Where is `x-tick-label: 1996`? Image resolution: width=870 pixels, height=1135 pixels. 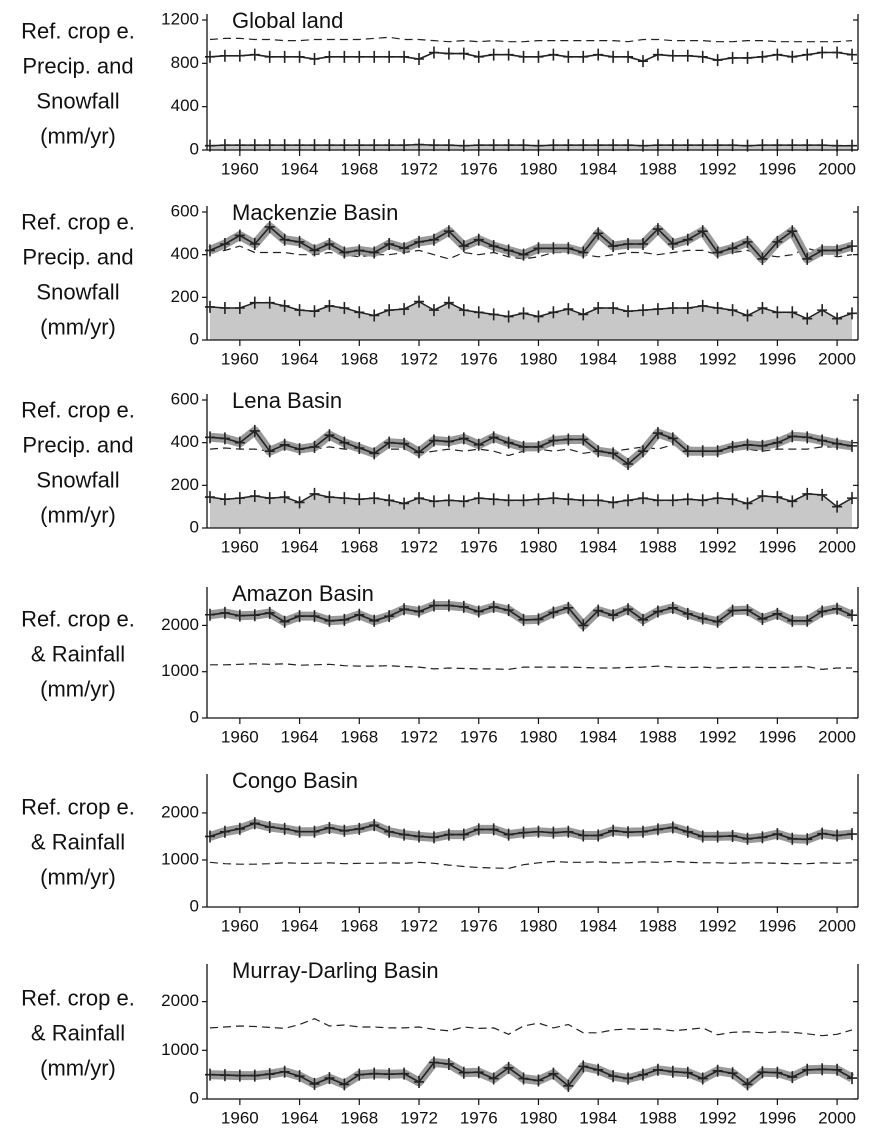 x-tick-label: 1996 is located at coordinates (777, 925).